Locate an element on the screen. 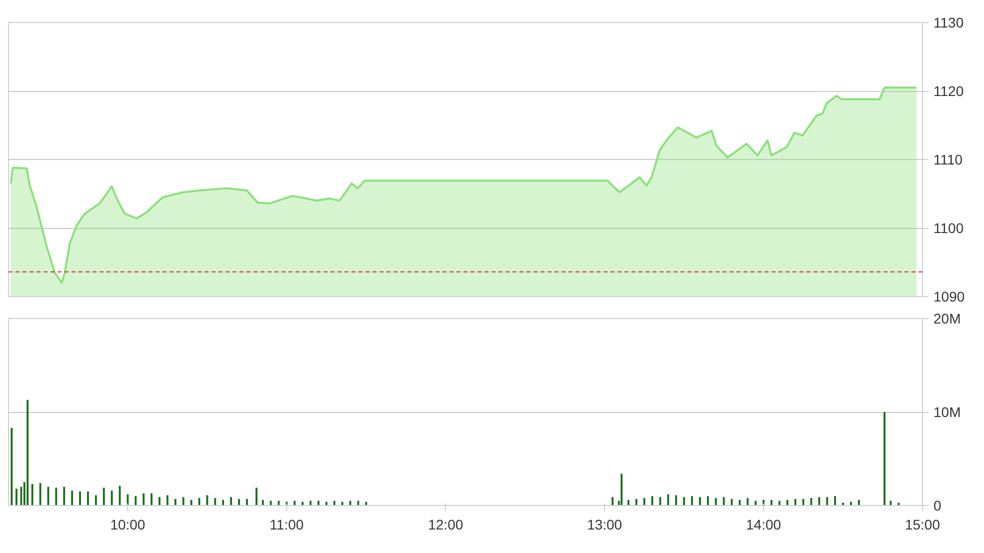  x-tick-label: 15:00 is located at coordinates (922, 524).